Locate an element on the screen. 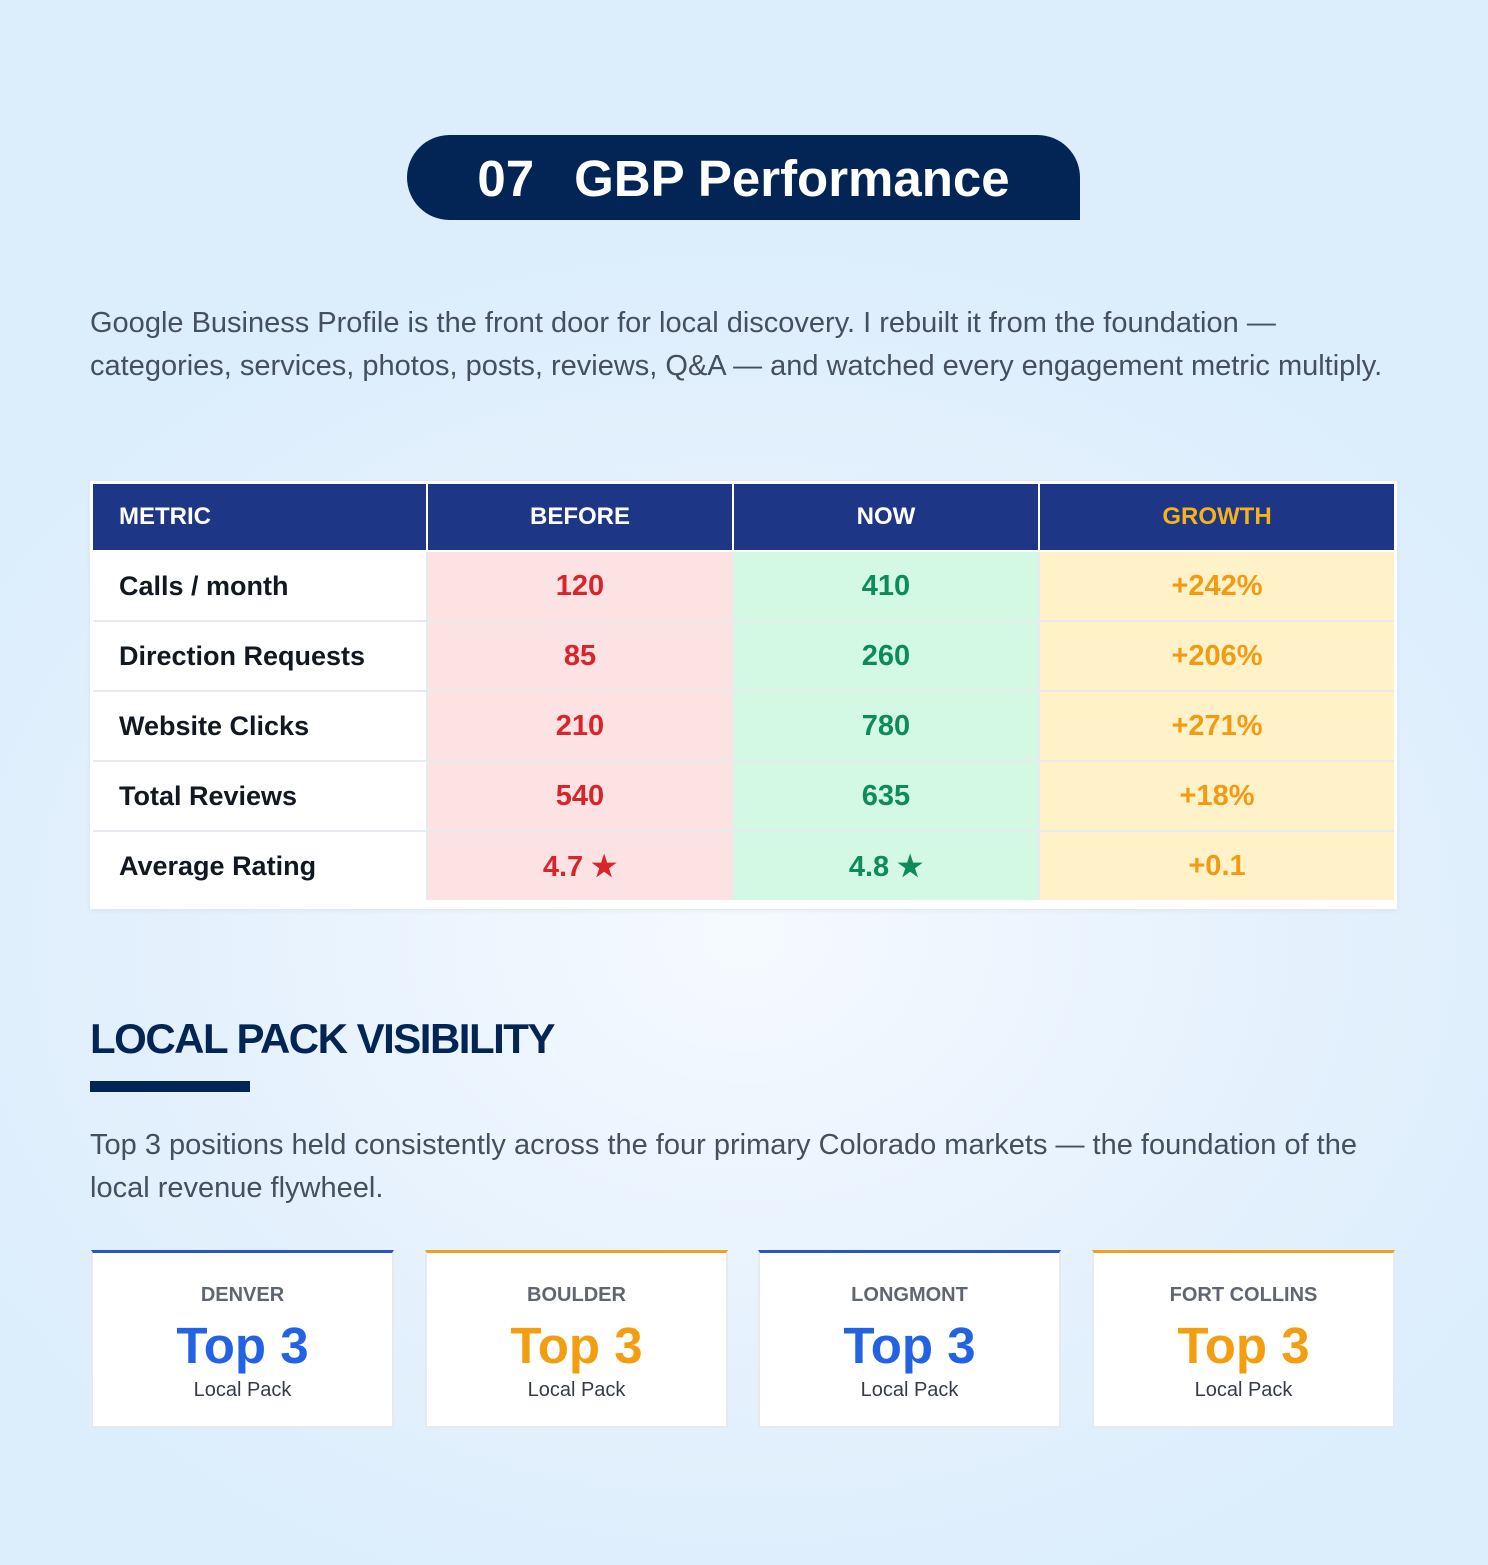 The height and width of the screenshot is (1565, 1488). growth-value: +242% is located at coordinates (1216, 586).